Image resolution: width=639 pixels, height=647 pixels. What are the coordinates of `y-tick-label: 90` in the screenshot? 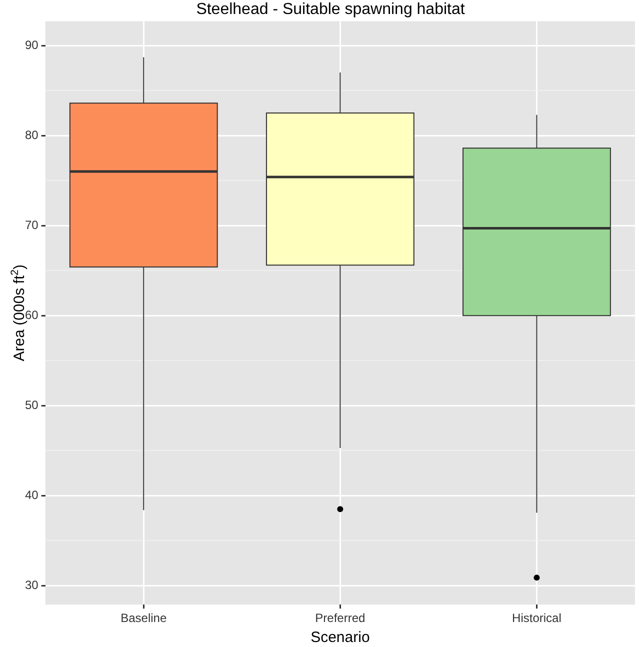 It's located at (31, 45).